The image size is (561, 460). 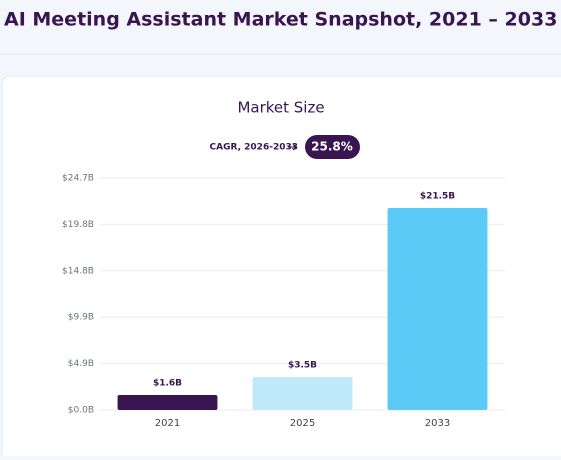 I want to click on y-tick-label: $14.8B, so click(x=78, y=271).